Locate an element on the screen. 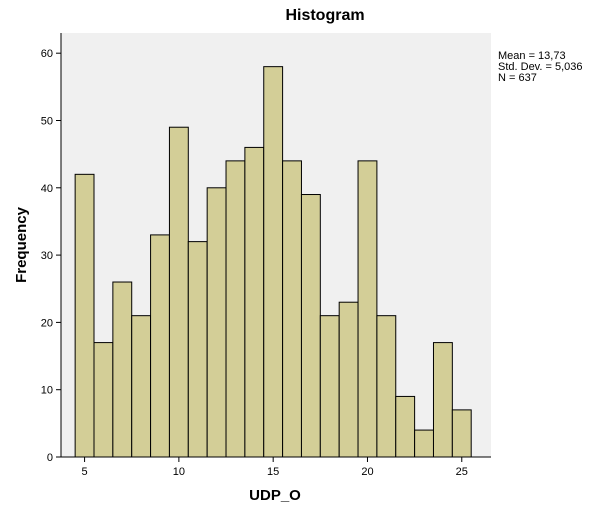 The image size is (597, 510). y-tick-label-30: 30 is located at coordinates (47, 256).